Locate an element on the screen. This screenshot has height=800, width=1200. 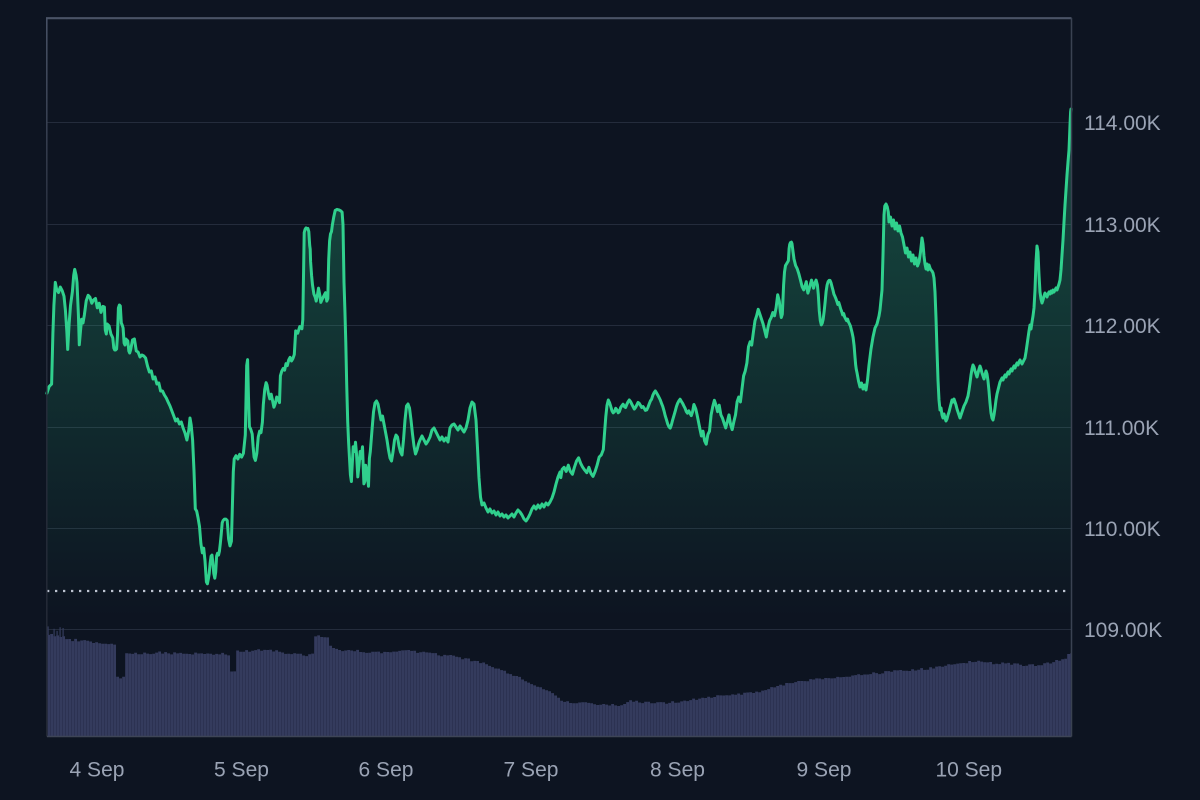
svg-text: 109.00K is located at coordinates (1123, 630).